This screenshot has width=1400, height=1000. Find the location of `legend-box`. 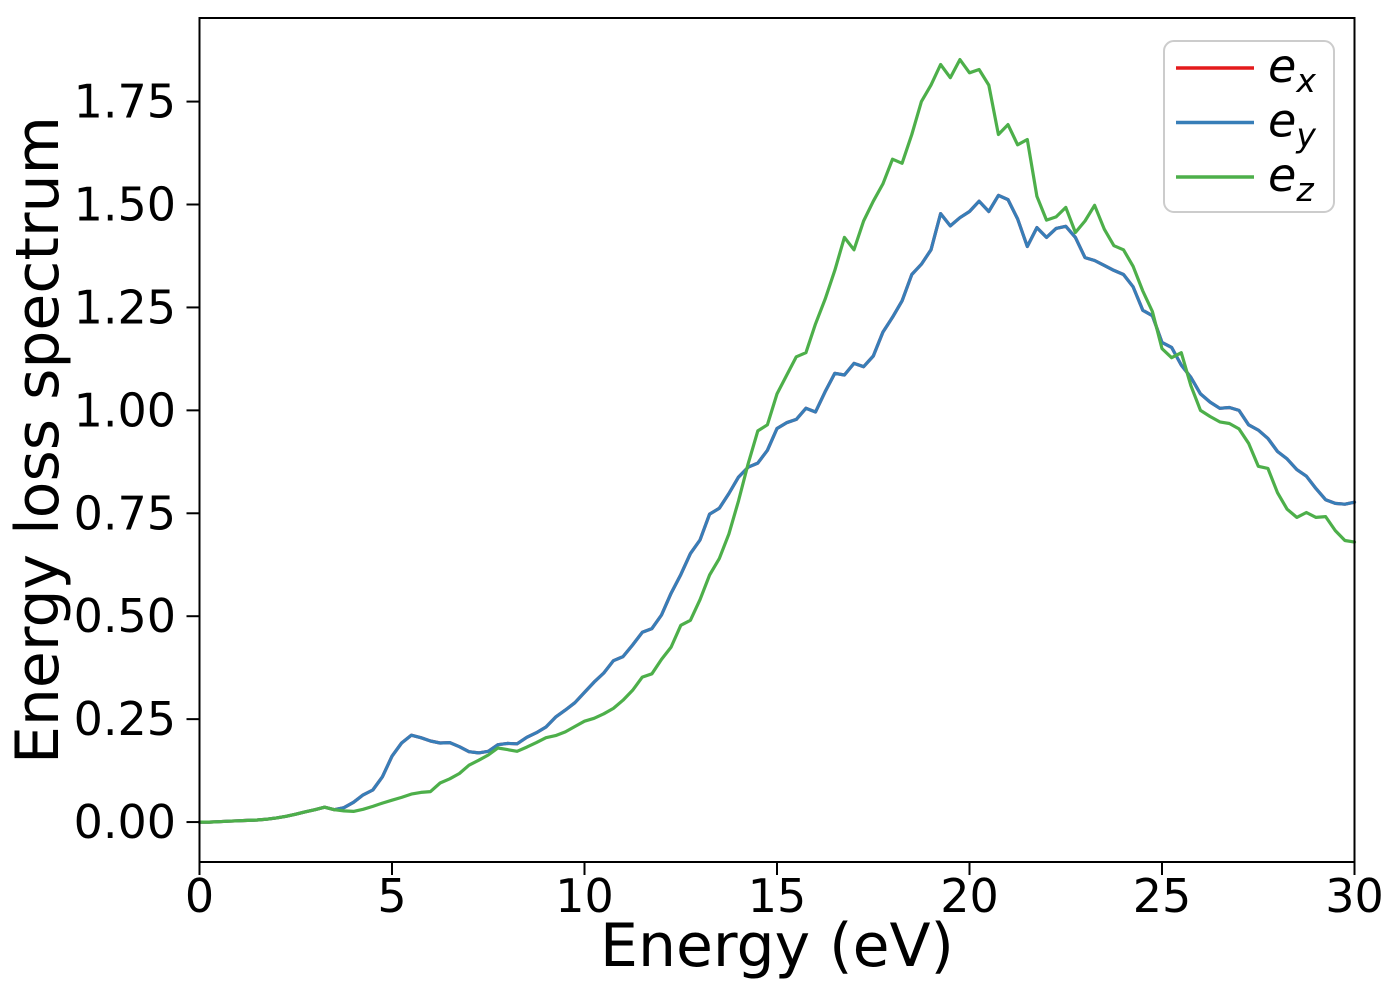

legend-box is located at coordinates (1249, 126).